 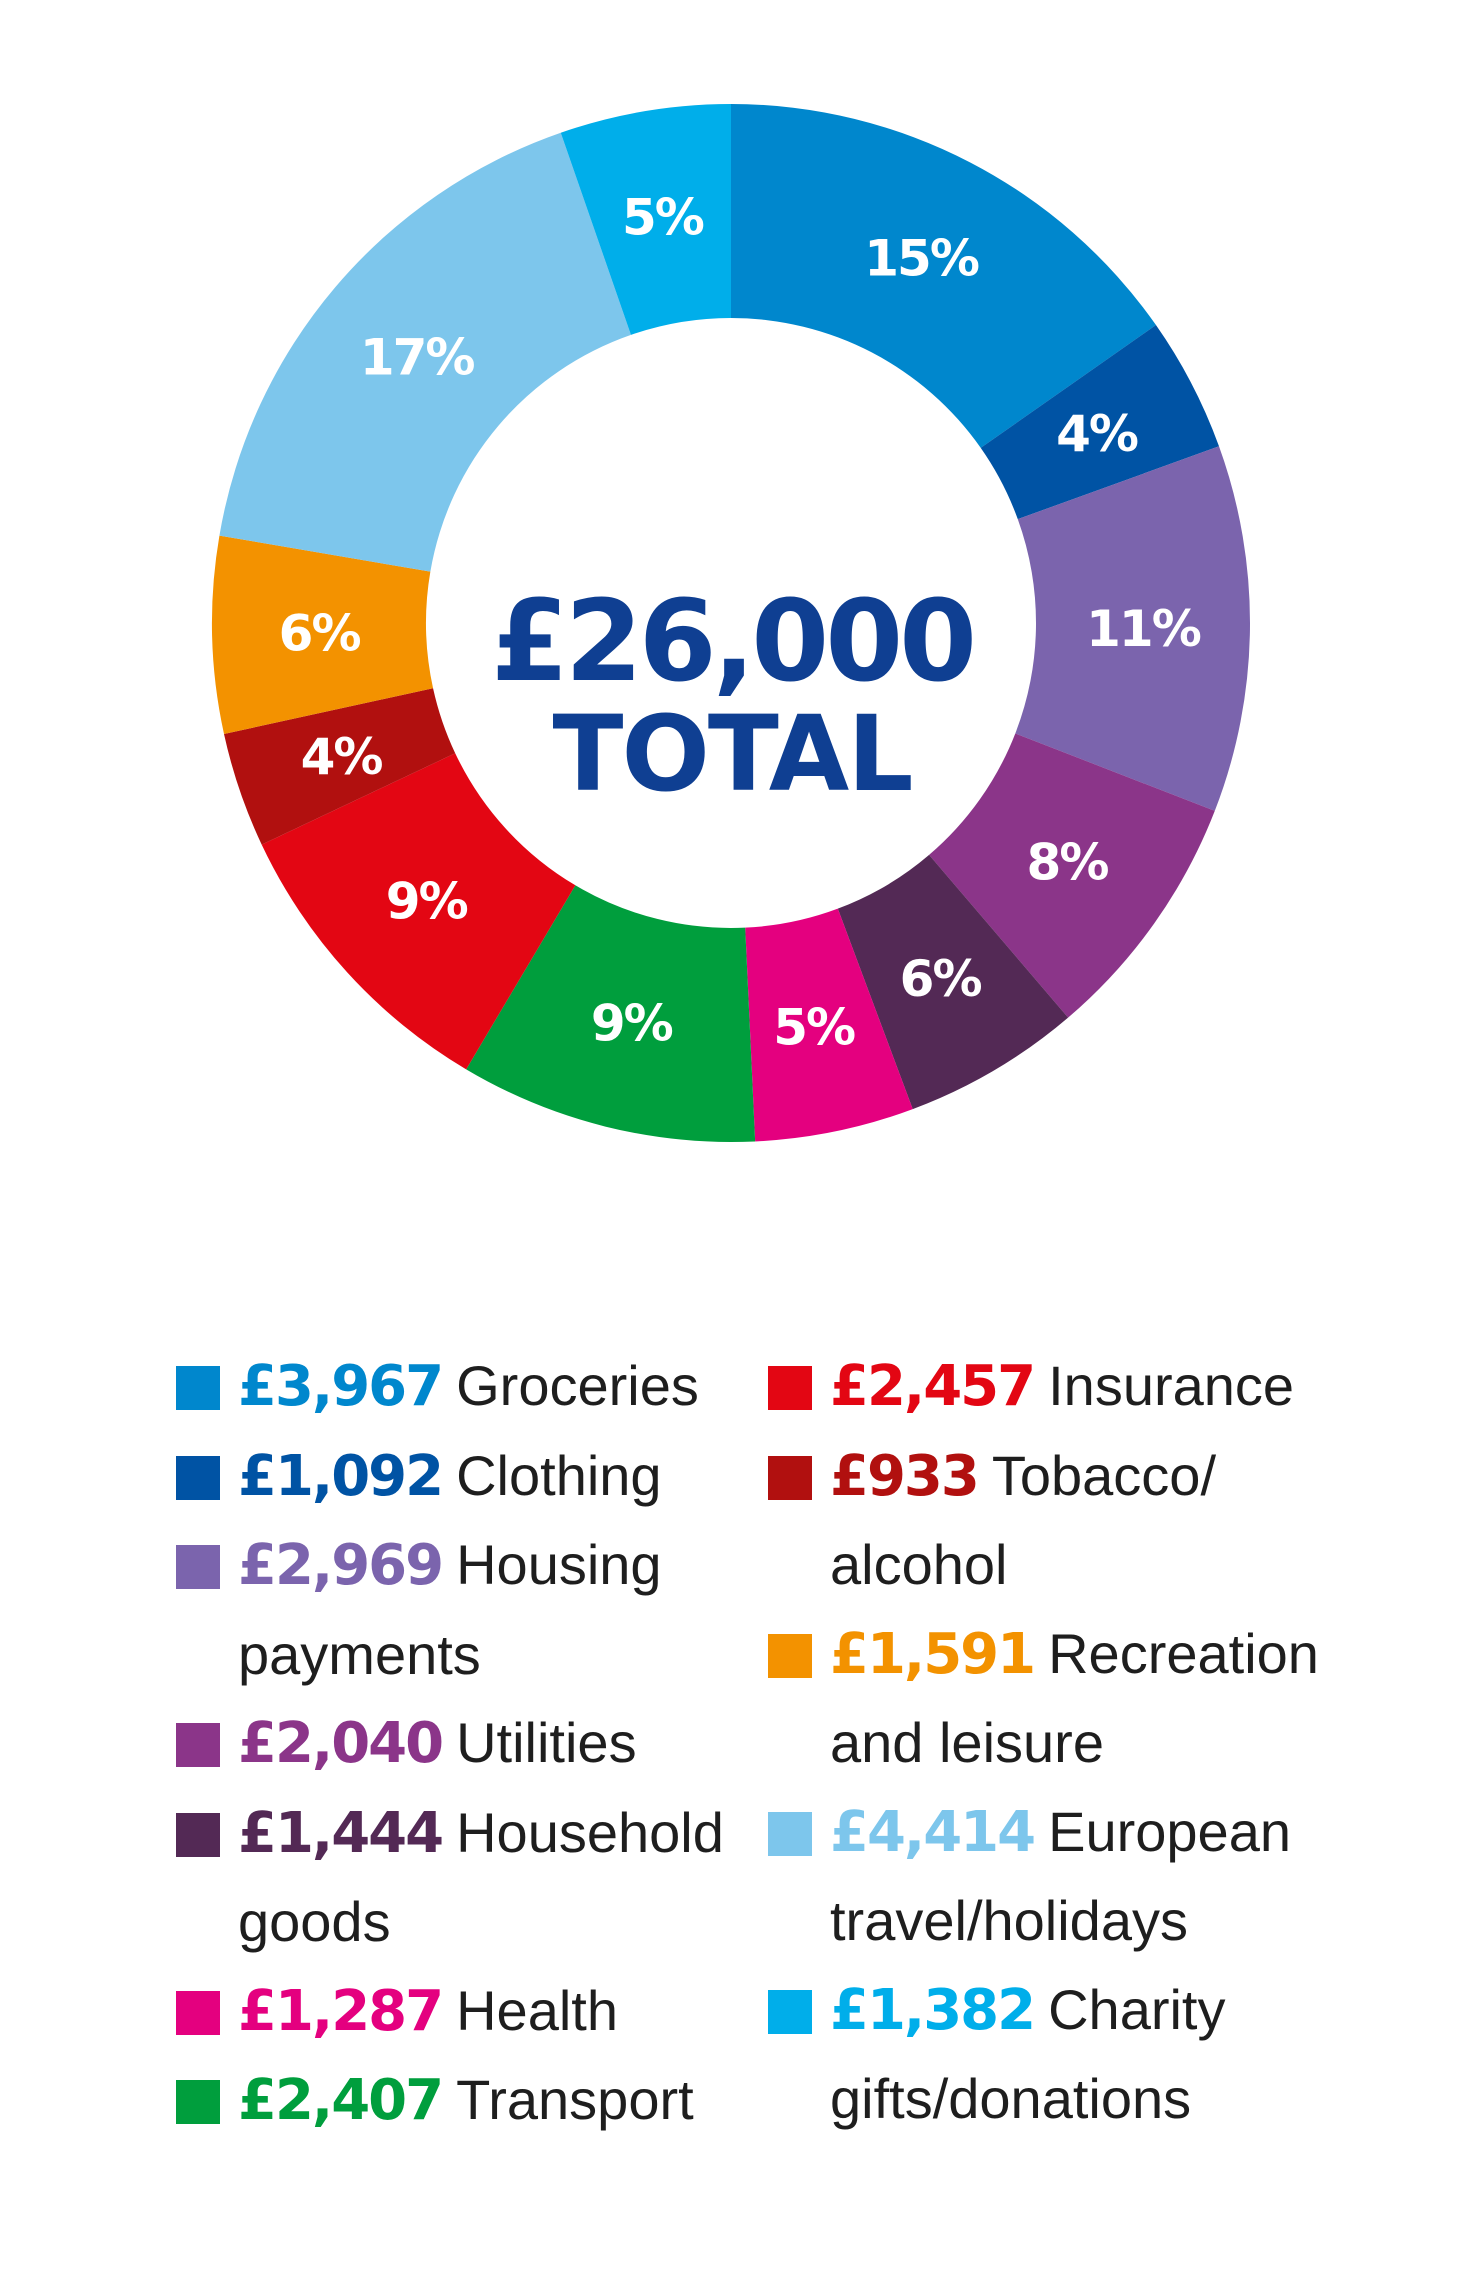 I want to click on legend-item: £3,967 Groceries, so click(x=456, y=1387).